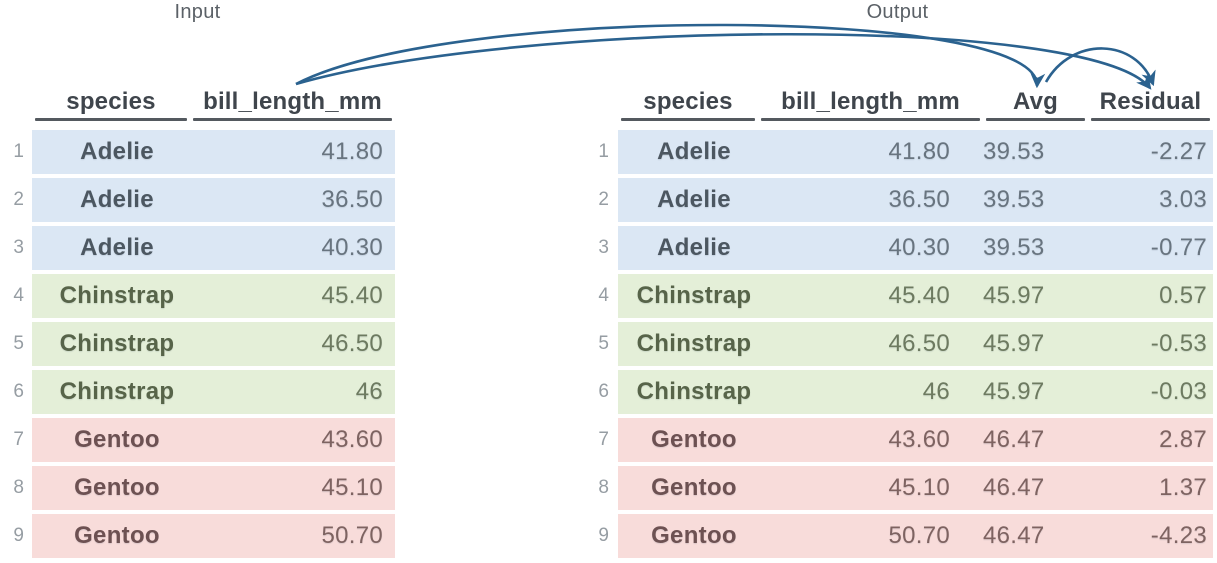  I want to click on output-table-header: species bill_length_mm Avg Residual, so click(900, 104).